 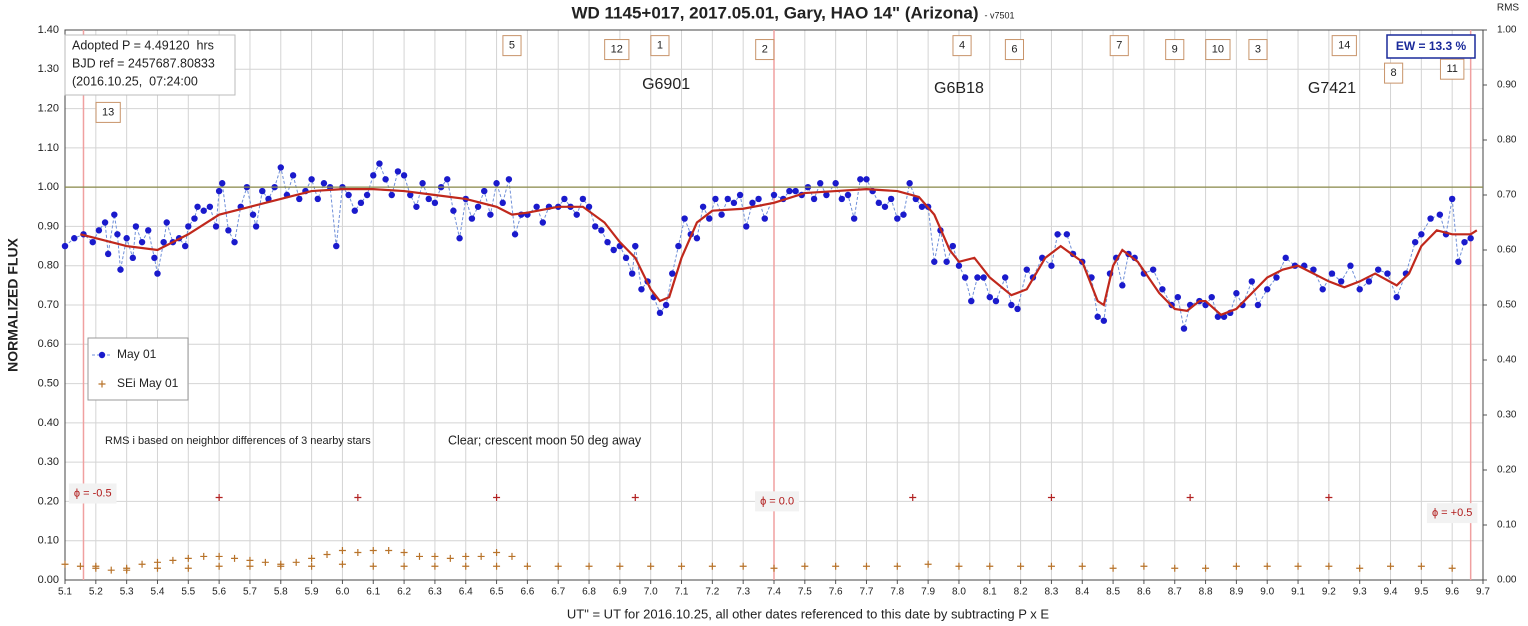 What do you see at coordinates (1507, 140) in the screenshot?
I see `y2-tick-label: 0.80` at bounding box center [1507, 140].